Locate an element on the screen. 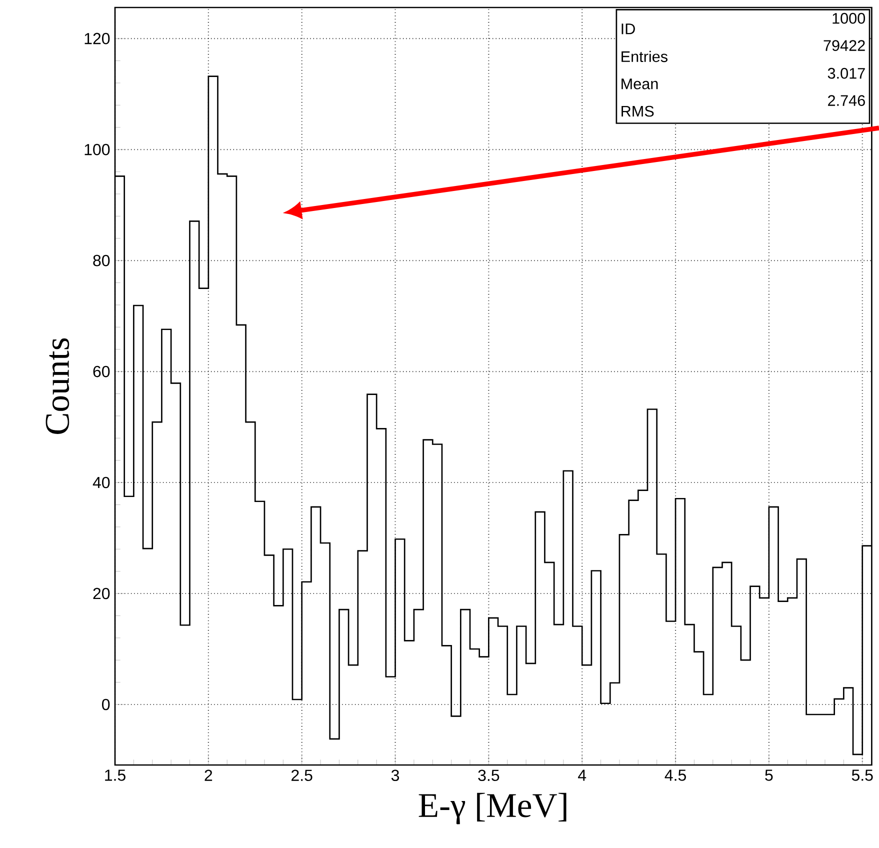 The width and height of the screenshot is (879, 848). y-tick-label: 40 is located at coordinates (101, 482).